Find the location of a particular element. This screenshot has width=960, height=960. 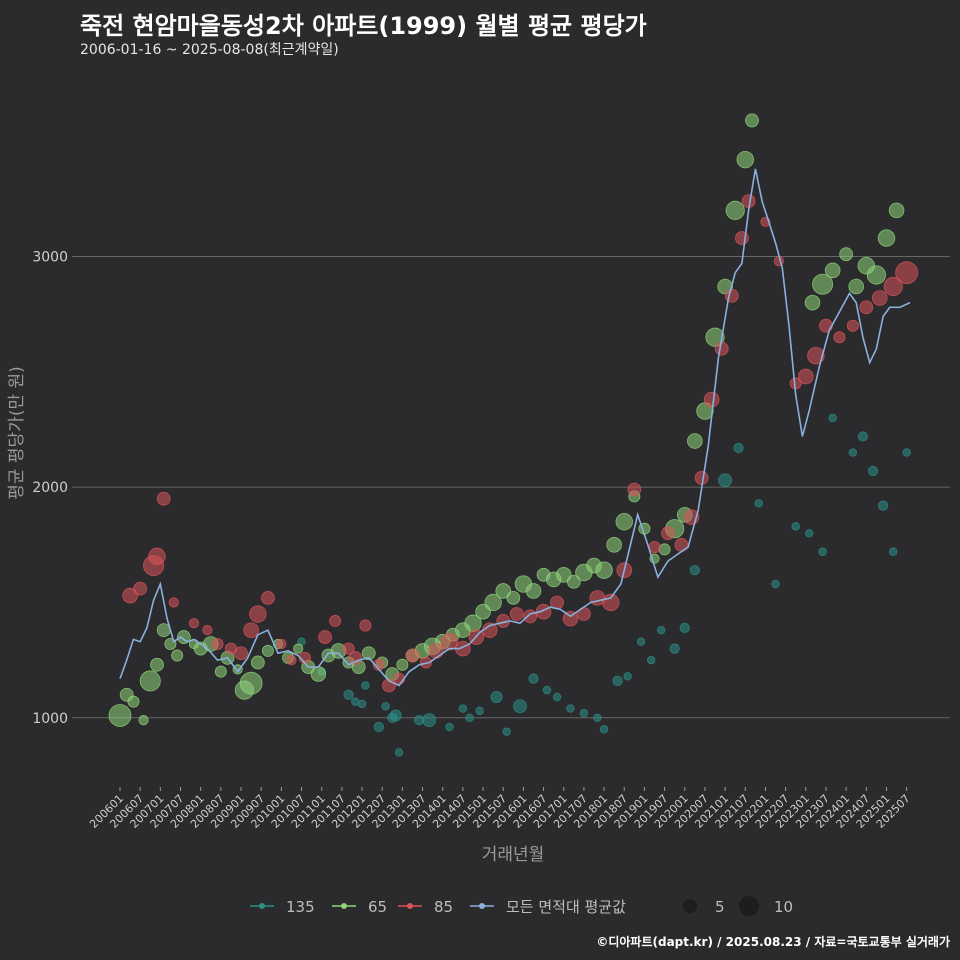

legend-label-135: 135 is located at coordinates (300, 907).